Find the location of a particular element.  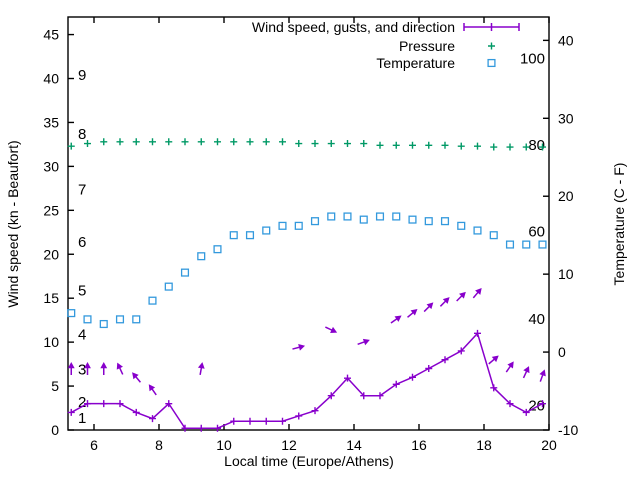

beaufort-scale-labels: 12 3 4 5 6 7 8 9 is located at coordinates (82, 247).